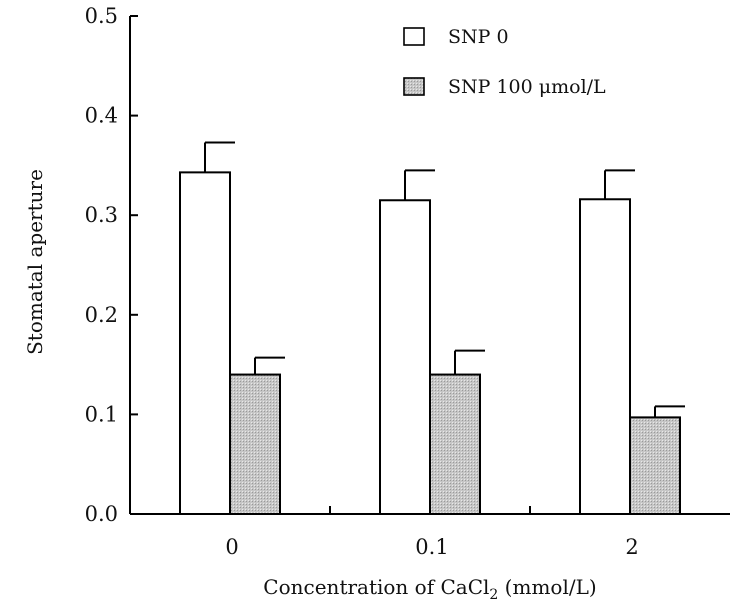  What do you see at coordinates (101, 116) in the screenshot?
I see `y-tick-label: 0.4` at bounding box center [101, 116].